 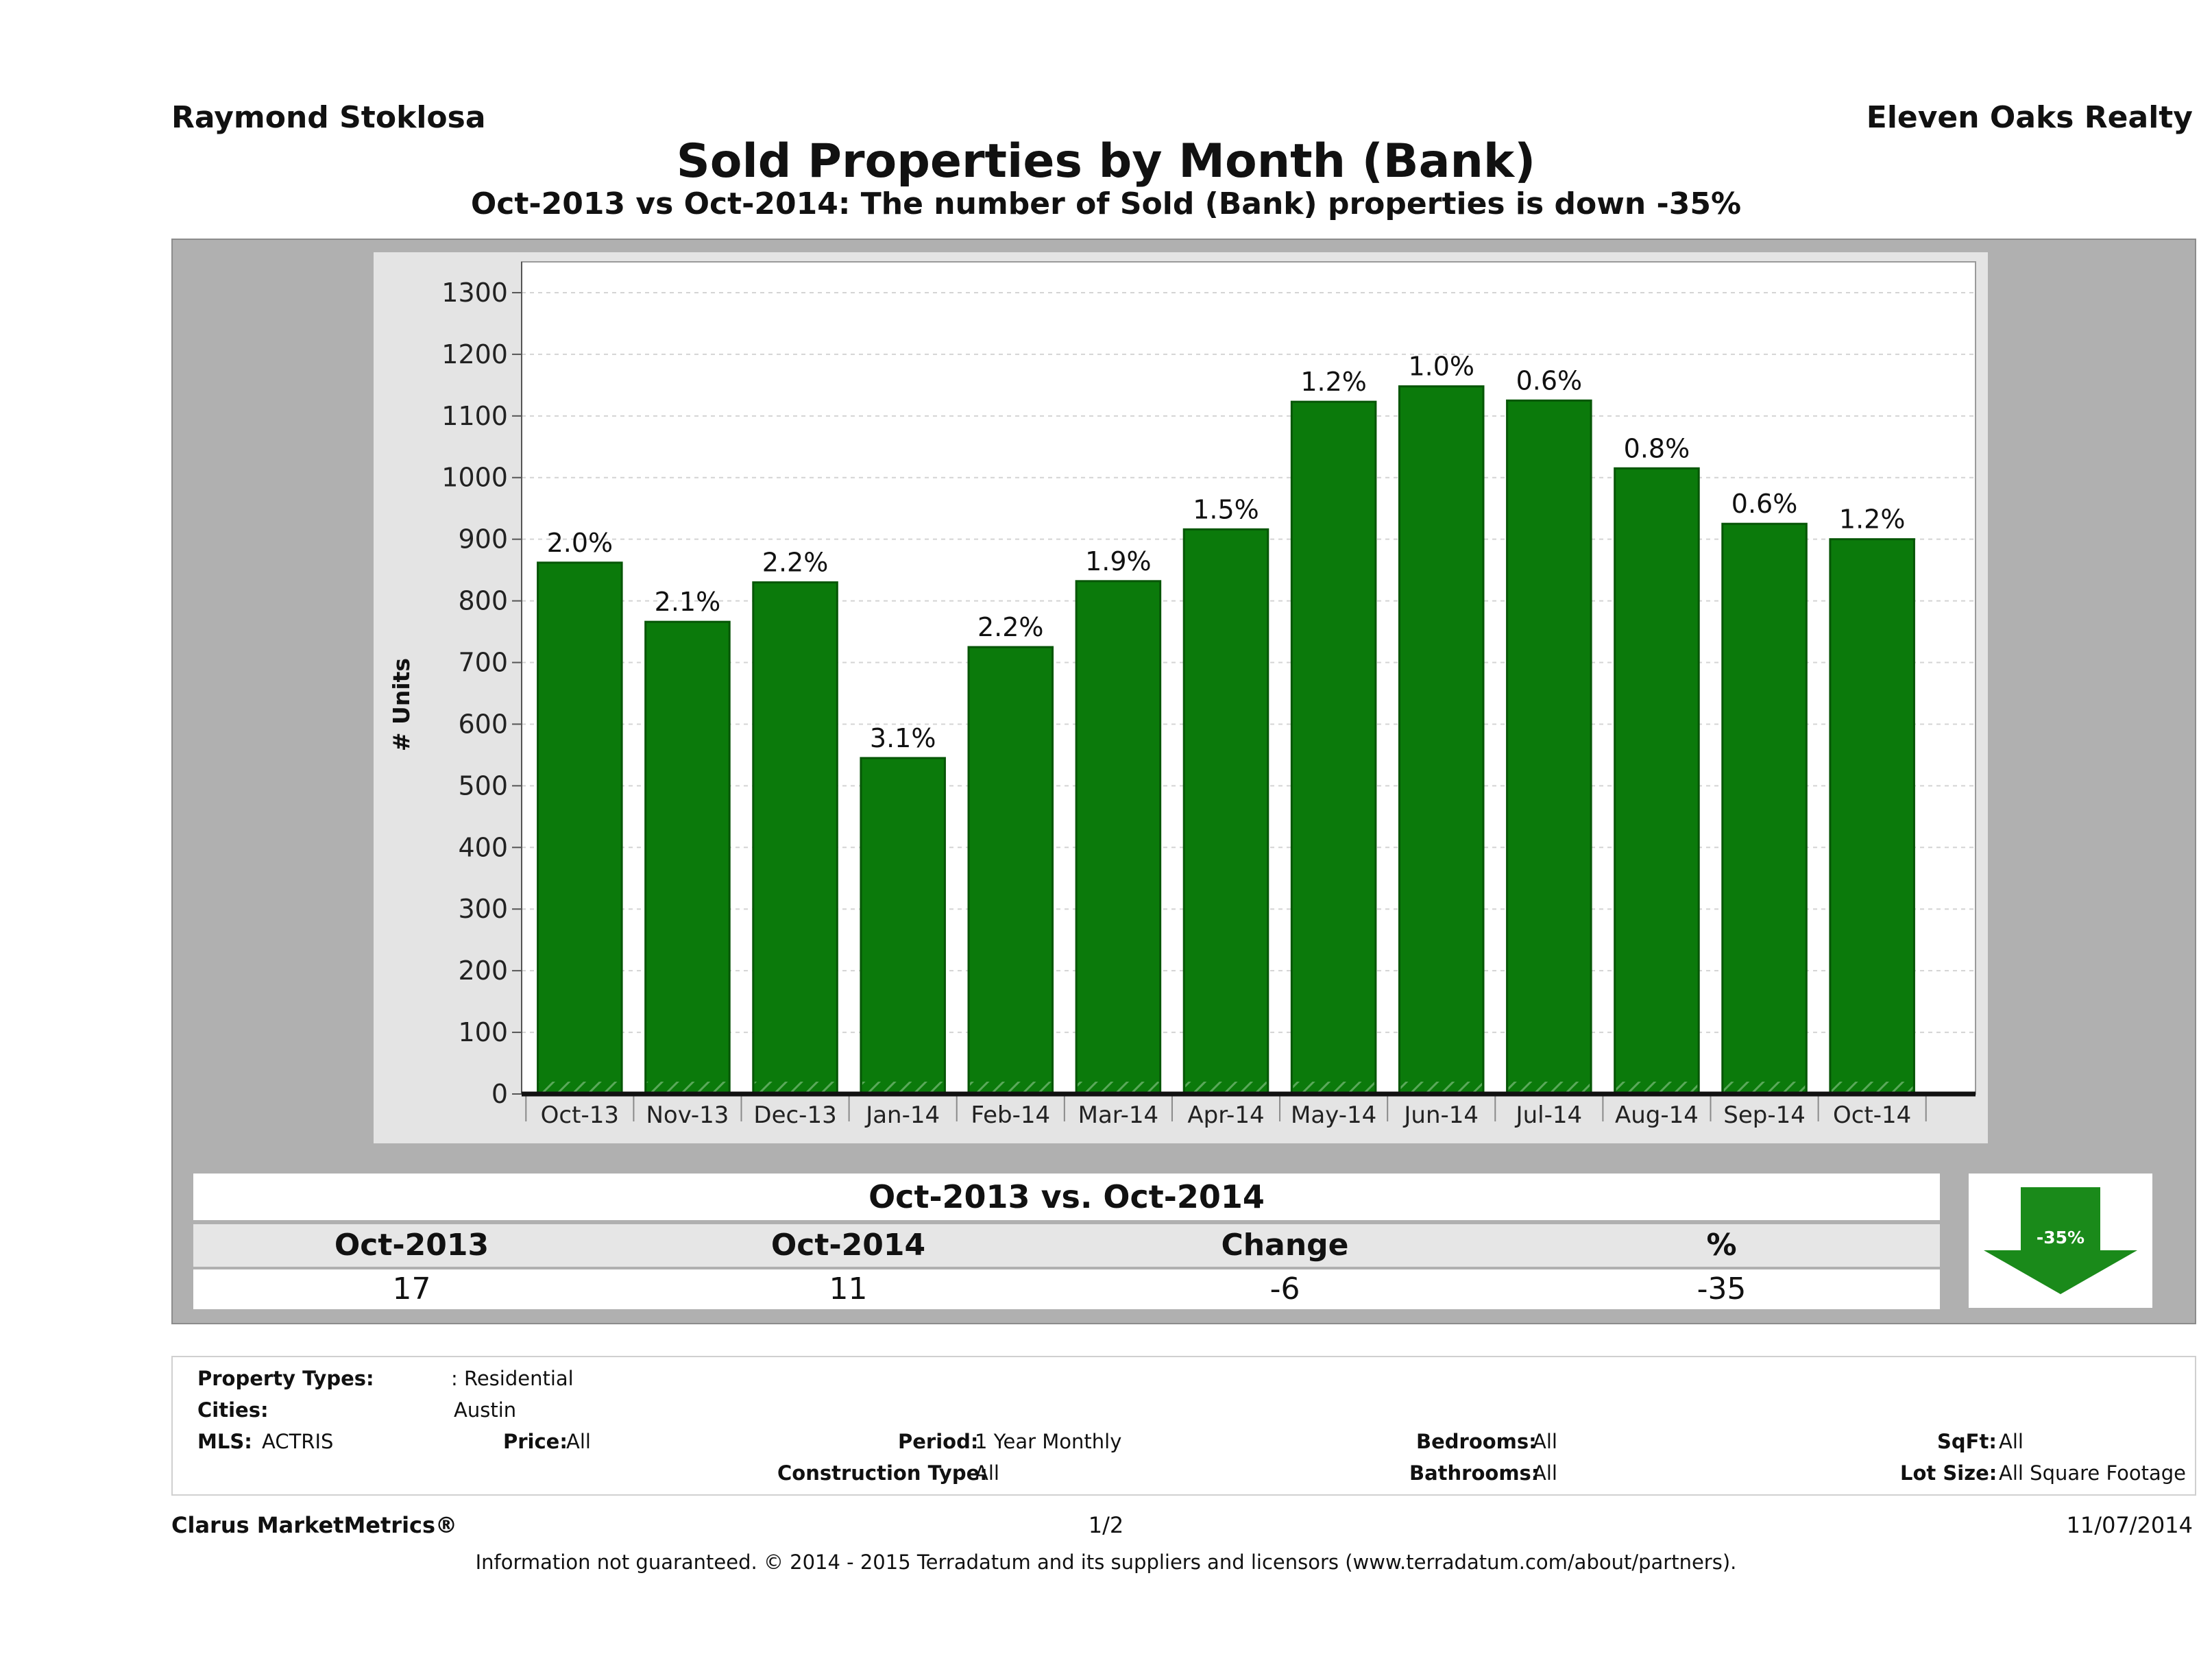 I want to click on report-date: 11/07/2014, so click(x=2129, y=1525).